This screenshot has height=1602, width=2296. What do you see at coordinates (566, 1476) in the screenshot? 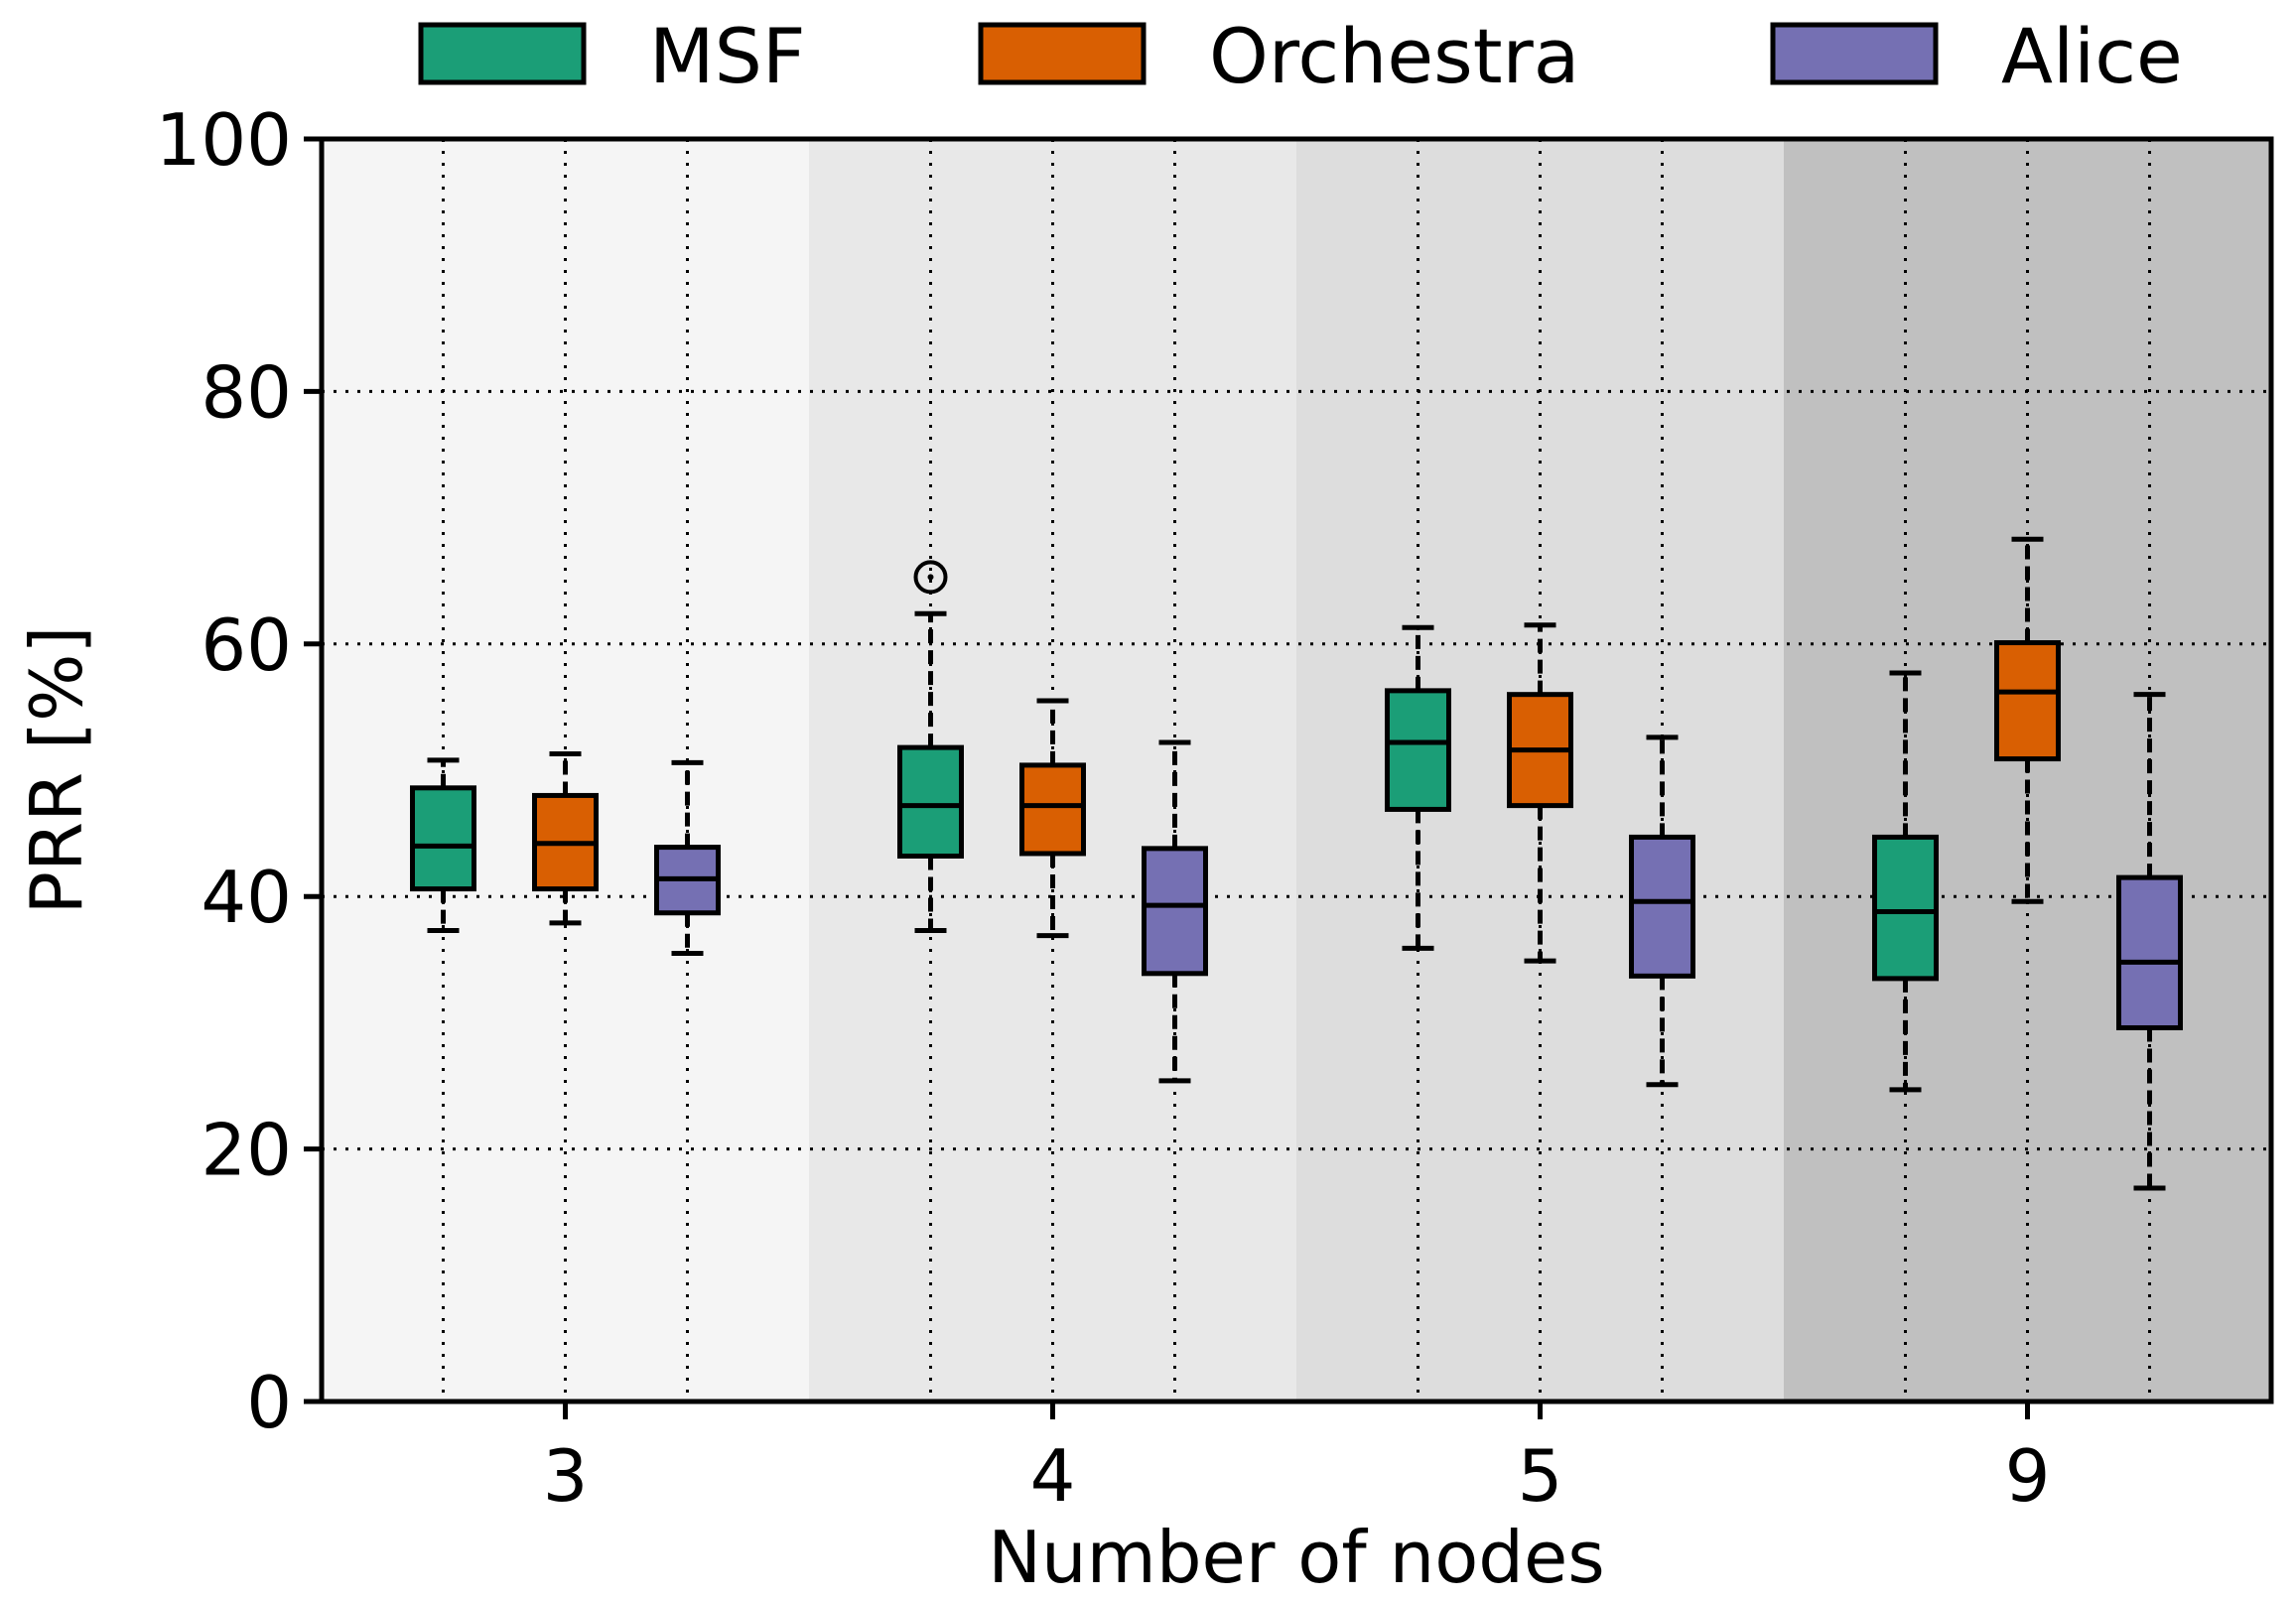
I see `x-tick-label: 3` at bounding box center [566, 1476].